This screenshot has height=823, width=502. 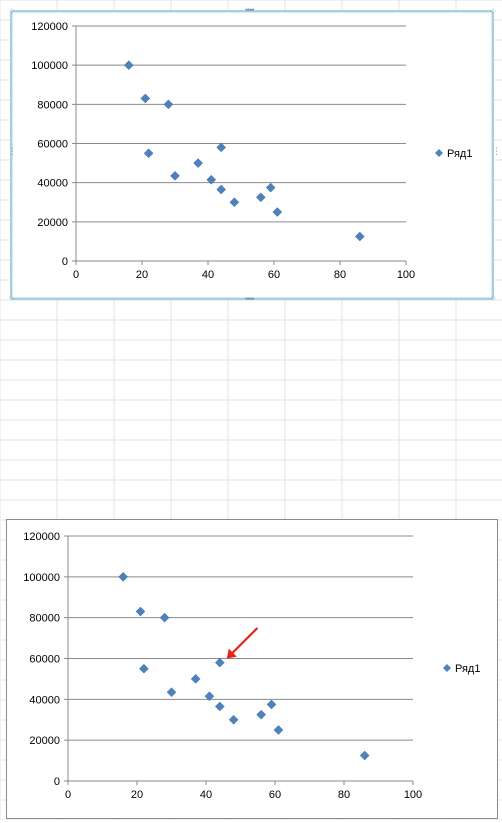 I want to click on resize-handle-left: ⋮, so click(x=12, y=151).